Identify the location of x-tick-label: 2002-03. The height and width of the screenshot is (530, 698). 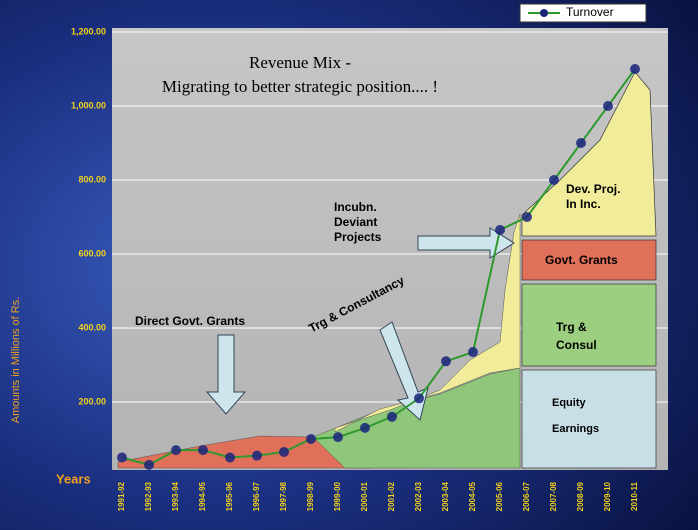
(418, 496).